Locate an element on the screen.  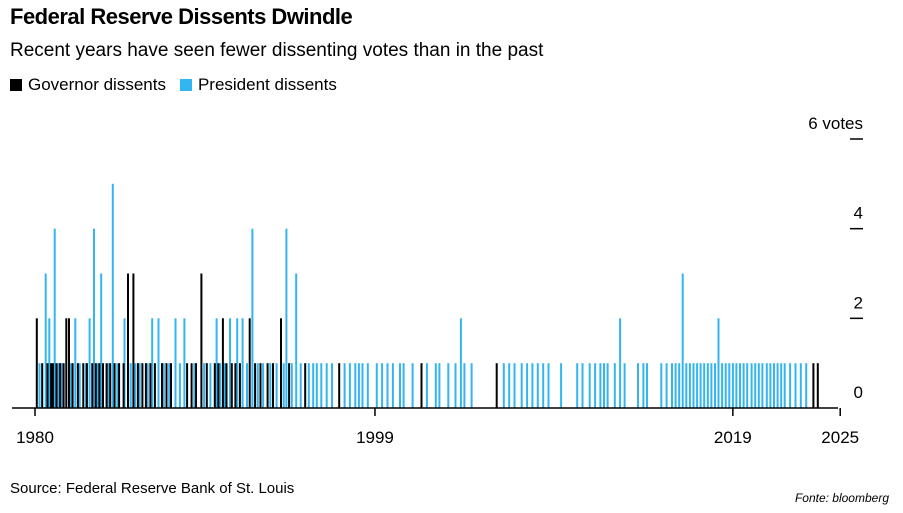
x-tick-label-0: 1980 is located at coordinates (35, 437).